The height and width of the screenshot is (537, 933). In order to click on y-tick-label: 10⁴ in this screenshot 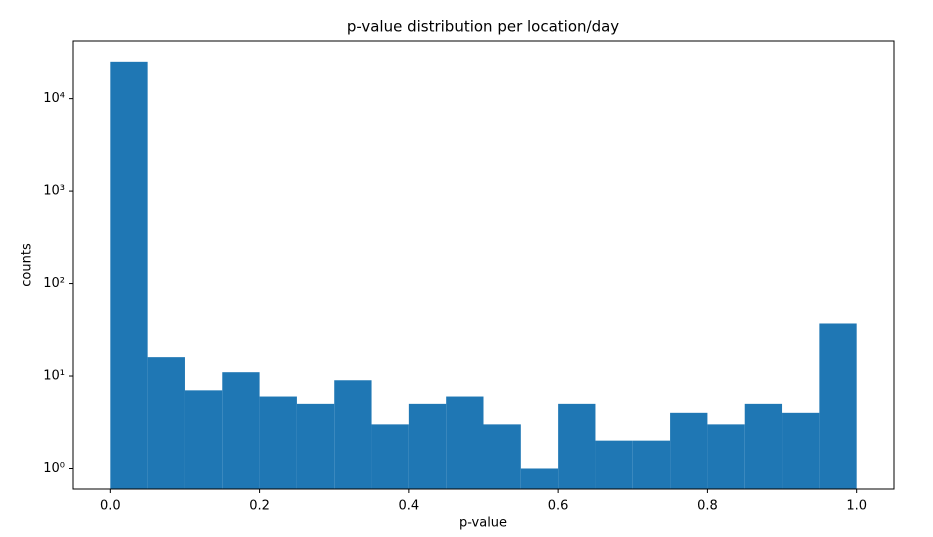, I will do `click(54, 98)`.